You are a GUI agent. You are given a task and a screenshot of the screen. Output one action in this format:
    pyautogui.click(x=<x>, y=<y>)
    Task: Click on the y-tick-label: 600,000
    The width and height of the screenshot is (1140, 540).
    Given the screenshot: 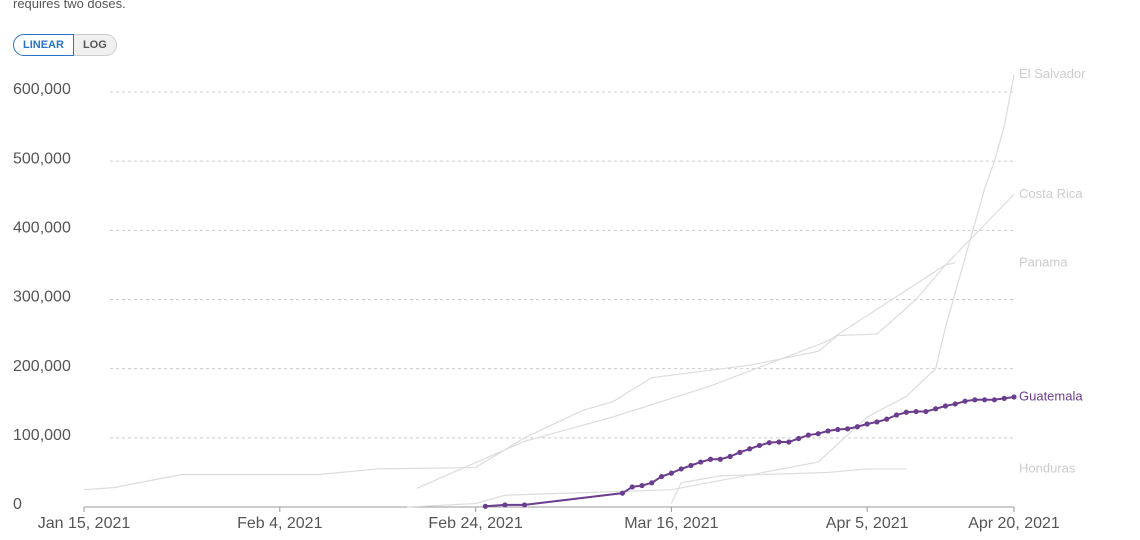 What is the action you would take?
    pyautogui.click(x=42, y=89)
    